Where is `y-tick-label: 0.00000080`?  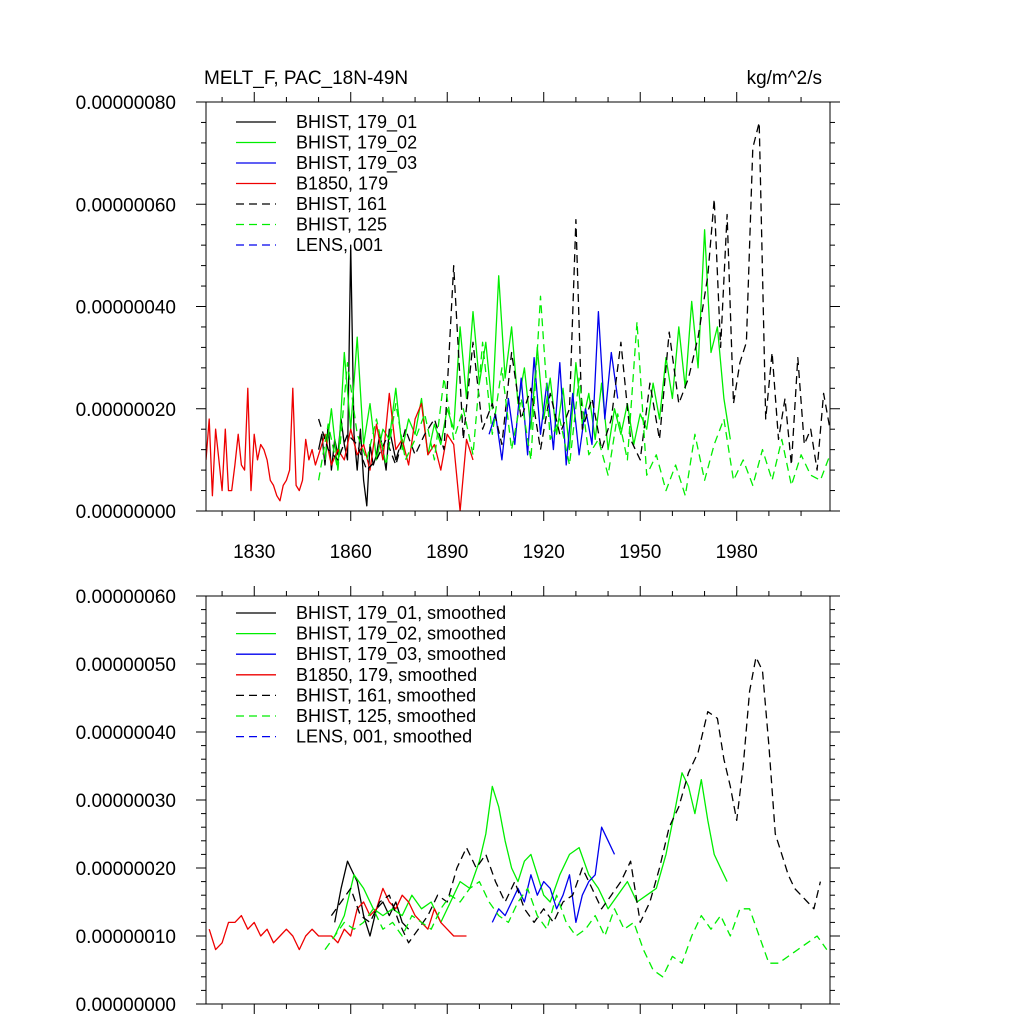
y-tick-label: 0.00000080 is located at coordinates (126, 103).